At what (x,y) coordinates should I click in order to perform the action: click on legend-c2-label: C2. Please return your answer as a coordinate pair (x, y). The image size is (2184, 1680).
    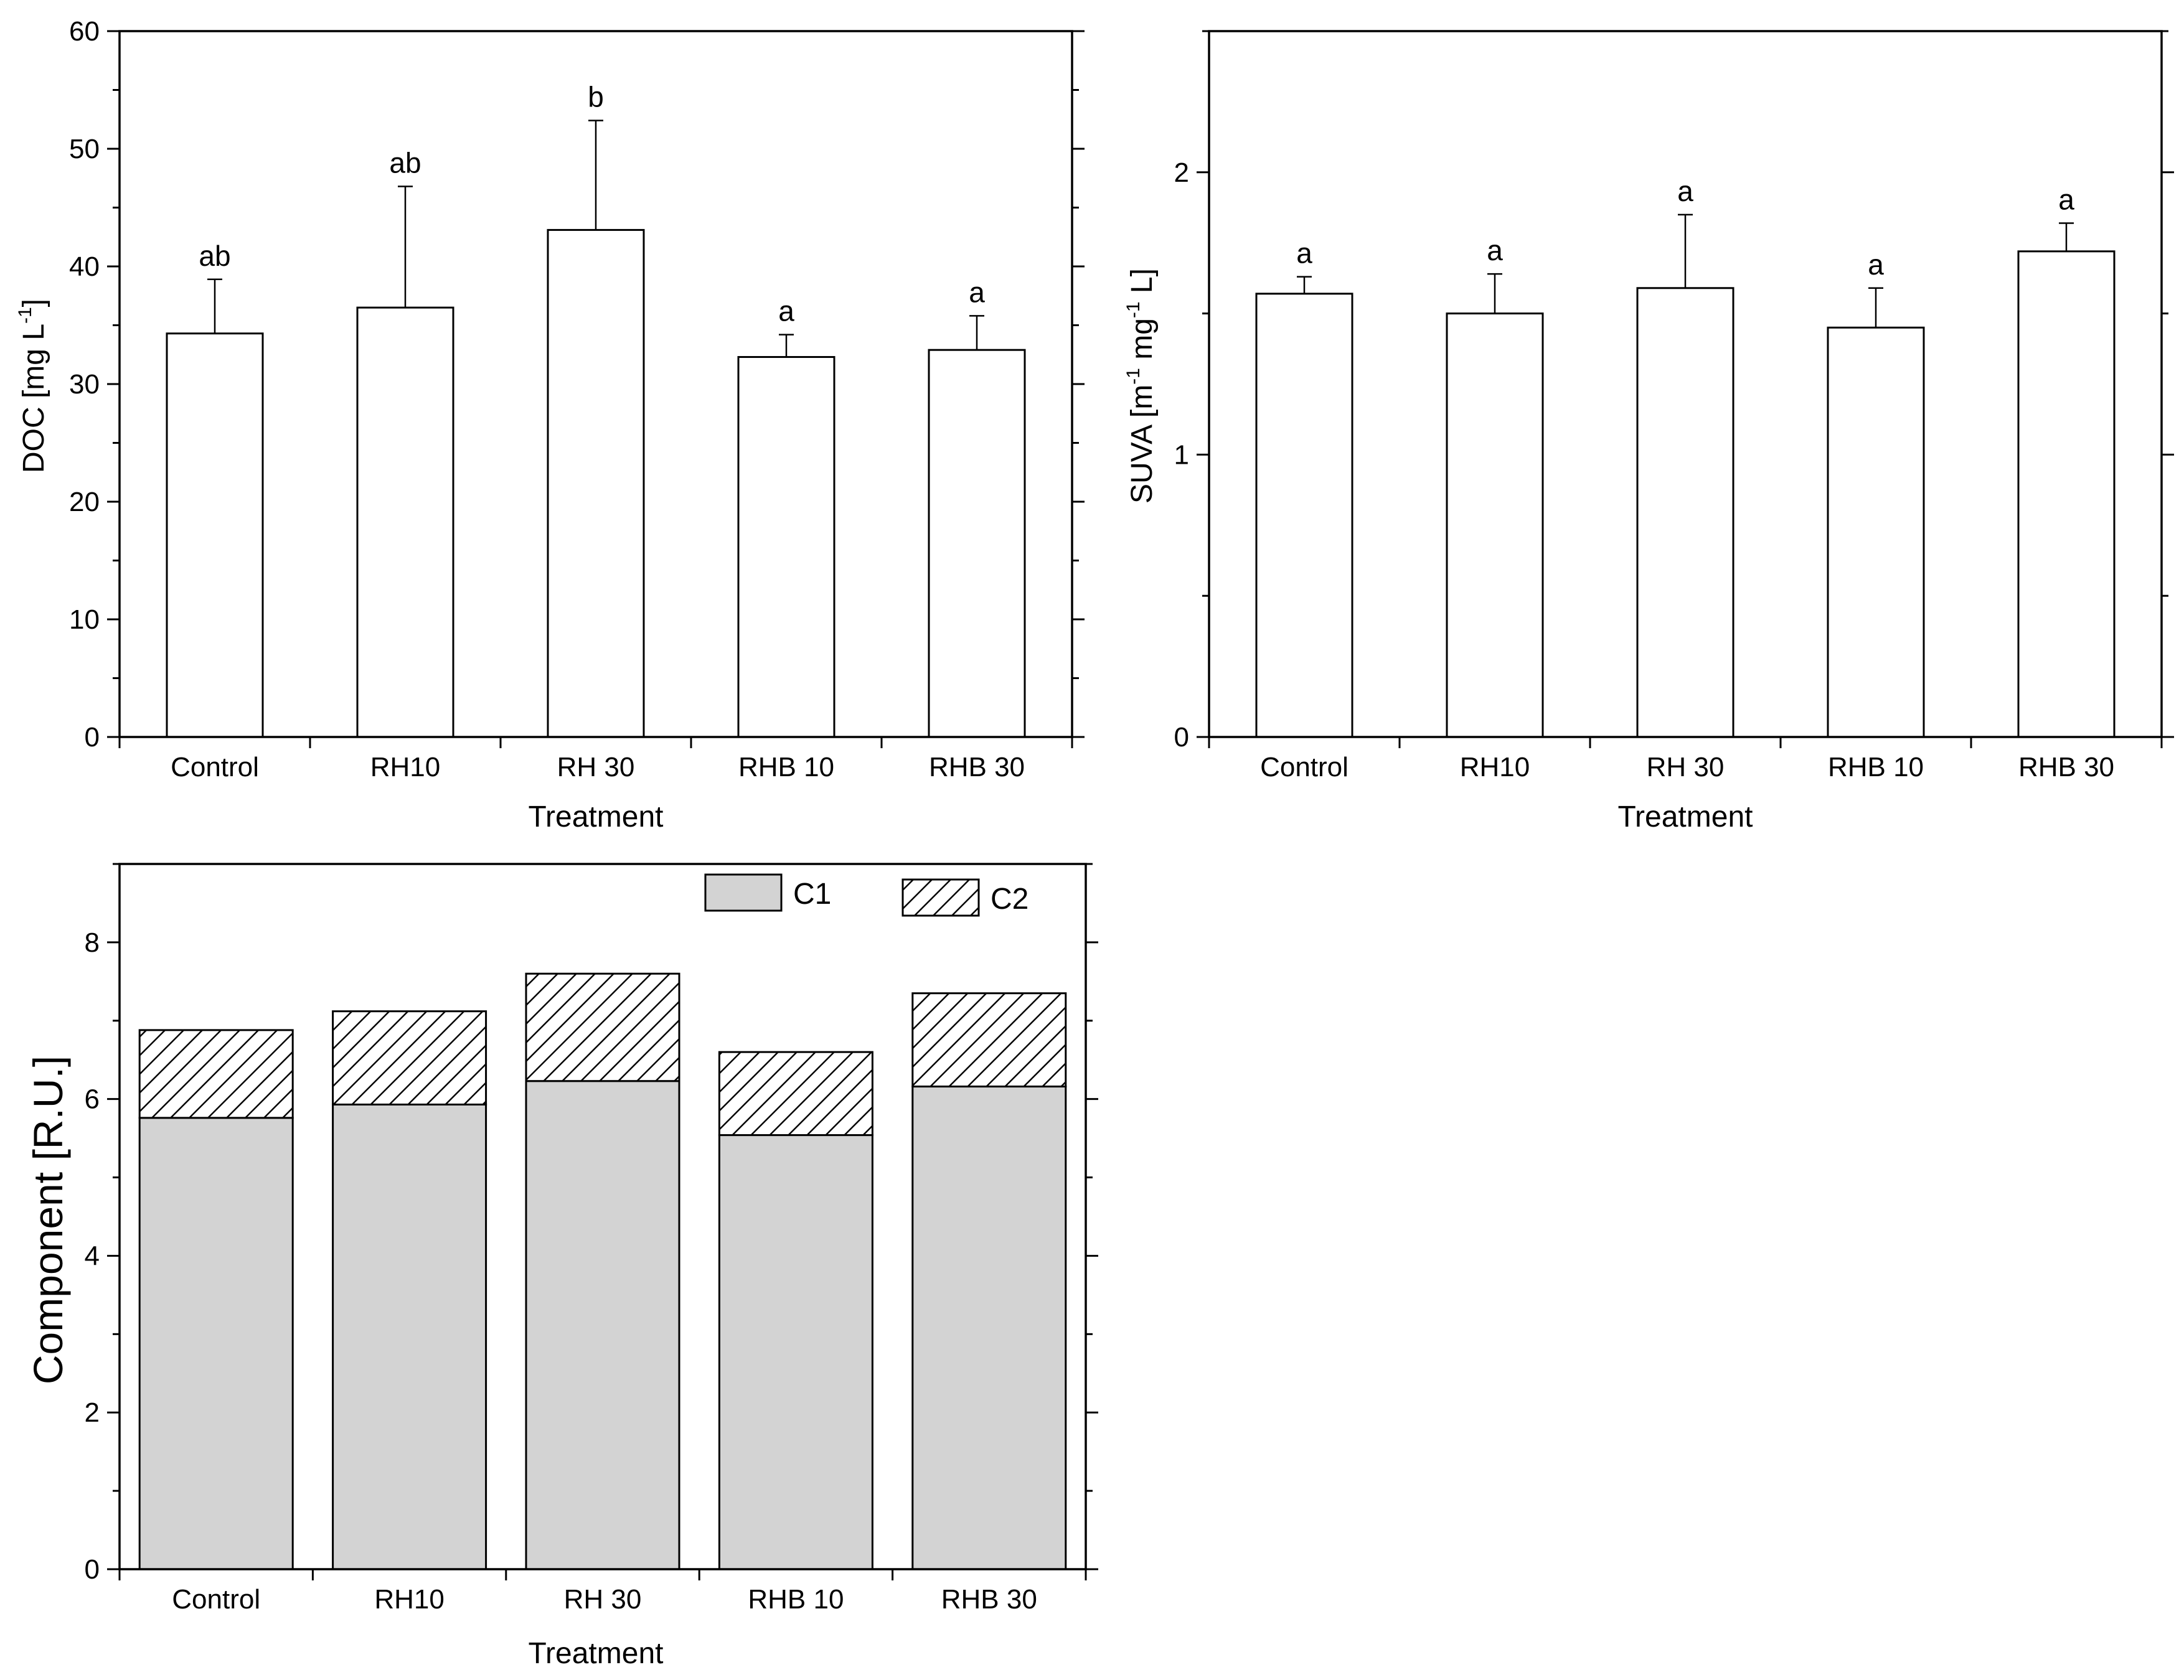
    Looking at the image, I should click on (1009, 900).